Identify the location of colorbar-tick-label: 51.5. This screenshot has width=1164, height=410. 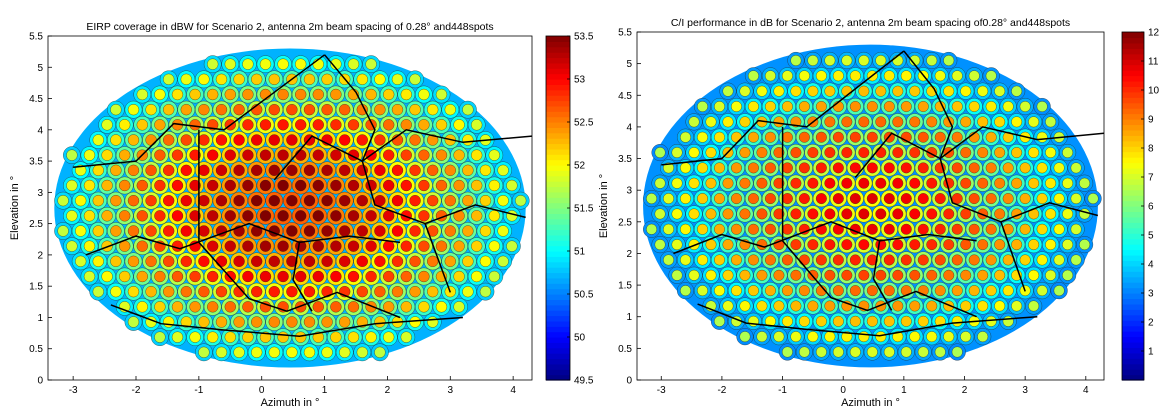
(584, 209).